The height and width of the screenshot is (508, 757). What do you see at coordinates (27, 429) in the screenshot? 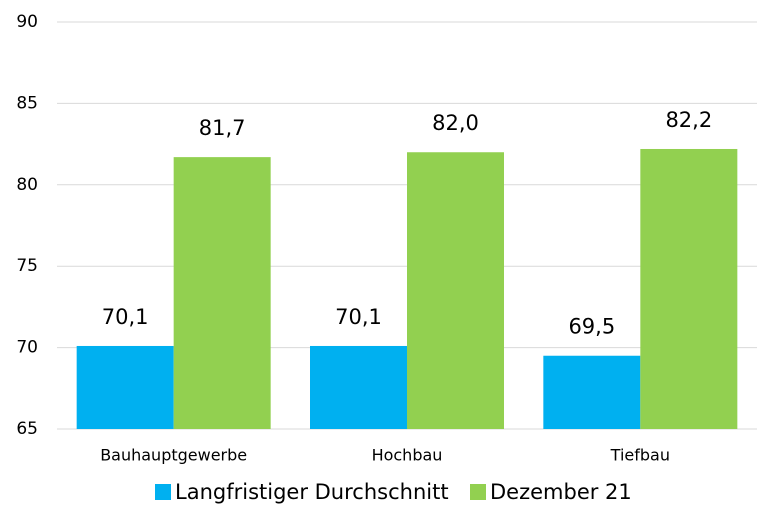
I see `y-tick-label: 65` at bounding box center [27, 429].